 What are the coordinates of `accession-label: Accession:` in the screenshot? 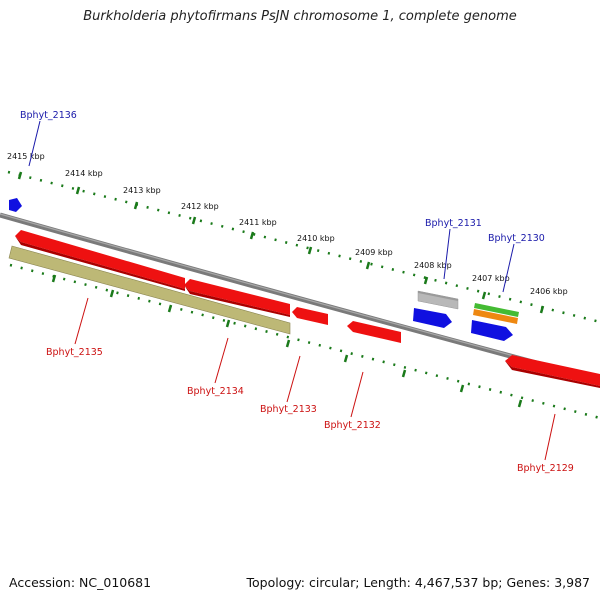 It's located at (42, 582).